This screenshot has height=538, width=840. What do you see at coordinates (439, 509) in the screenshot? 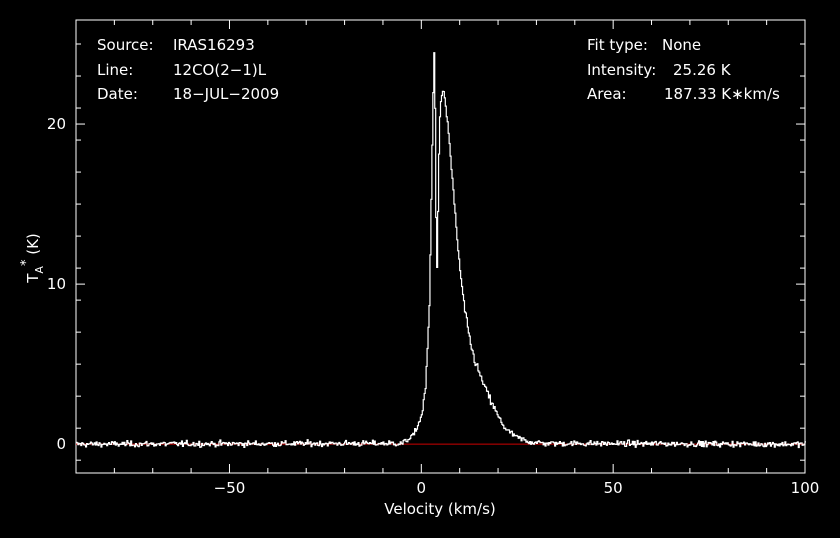
I see `x-axis-label: Velocity (km/s)` at bounding box center [439, 509].